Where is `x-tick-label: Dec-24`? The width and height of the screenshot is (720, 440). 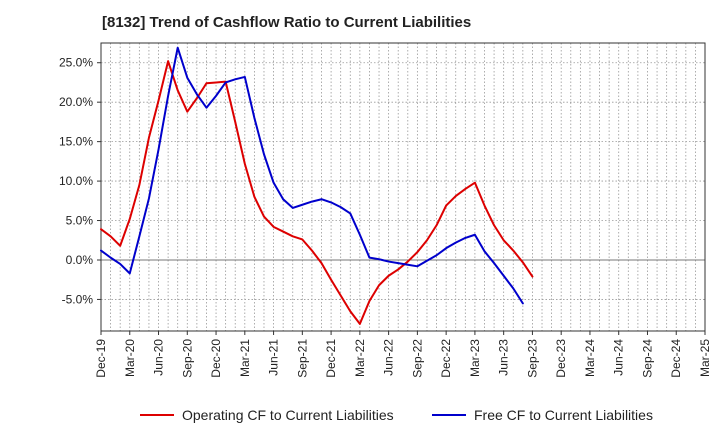
x-tick-label: Dec-24 is located at coordinates (676, 358).